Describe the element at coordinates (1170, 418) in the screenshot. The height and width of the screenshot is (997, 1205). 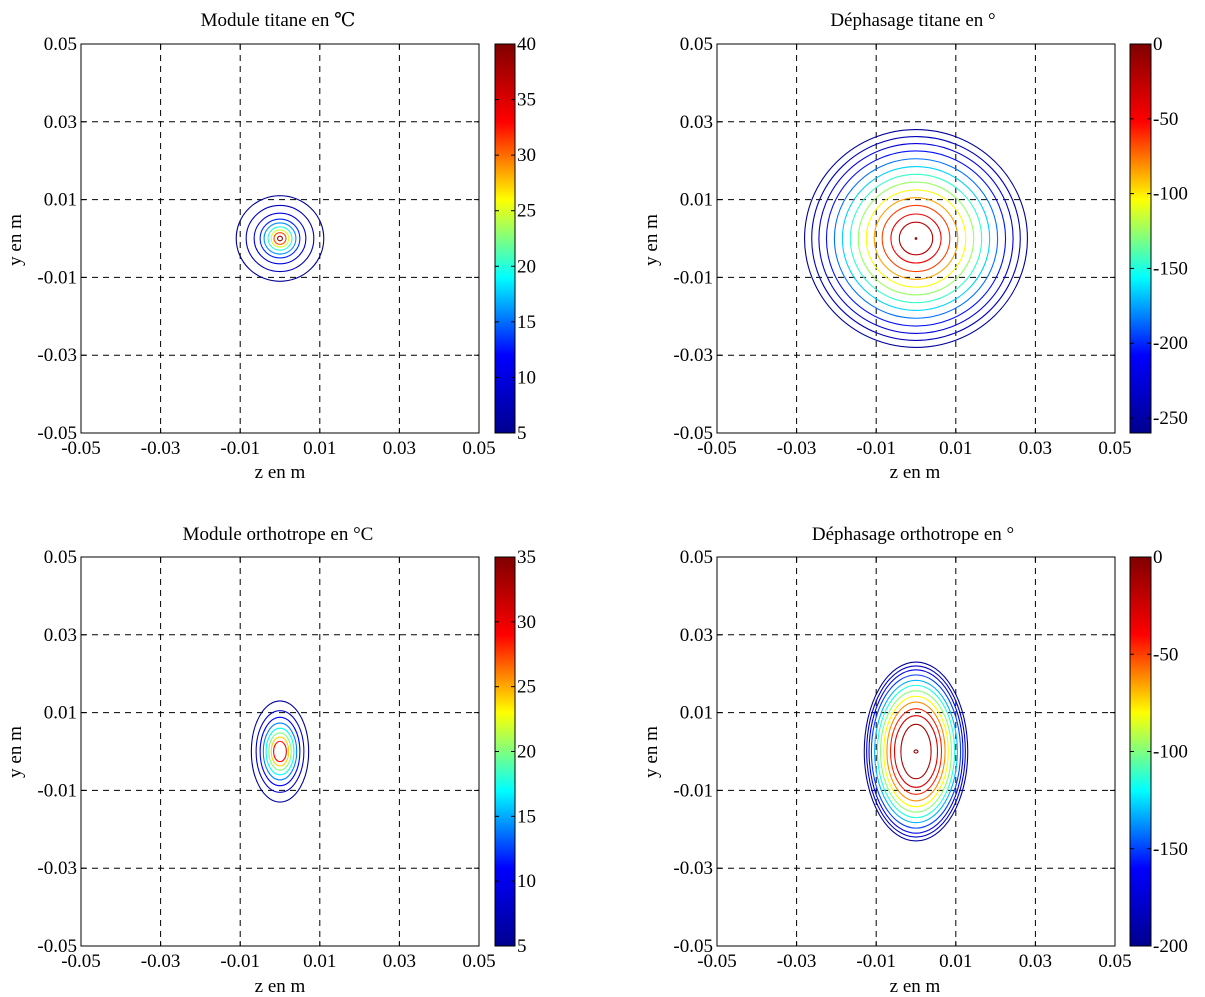
I see `colorbar-tick-label: -250` at that location.